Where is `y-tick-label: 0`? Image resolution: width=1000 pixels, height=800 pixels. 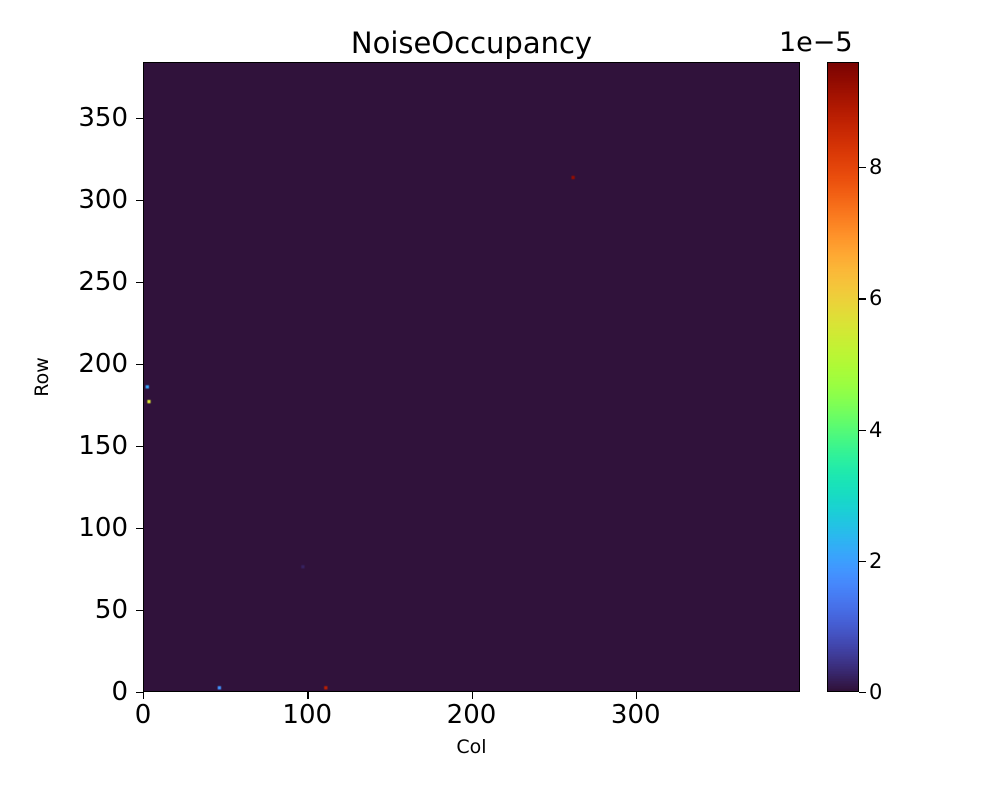
y-tick-label: 0 is located at coordinates (119, 692).